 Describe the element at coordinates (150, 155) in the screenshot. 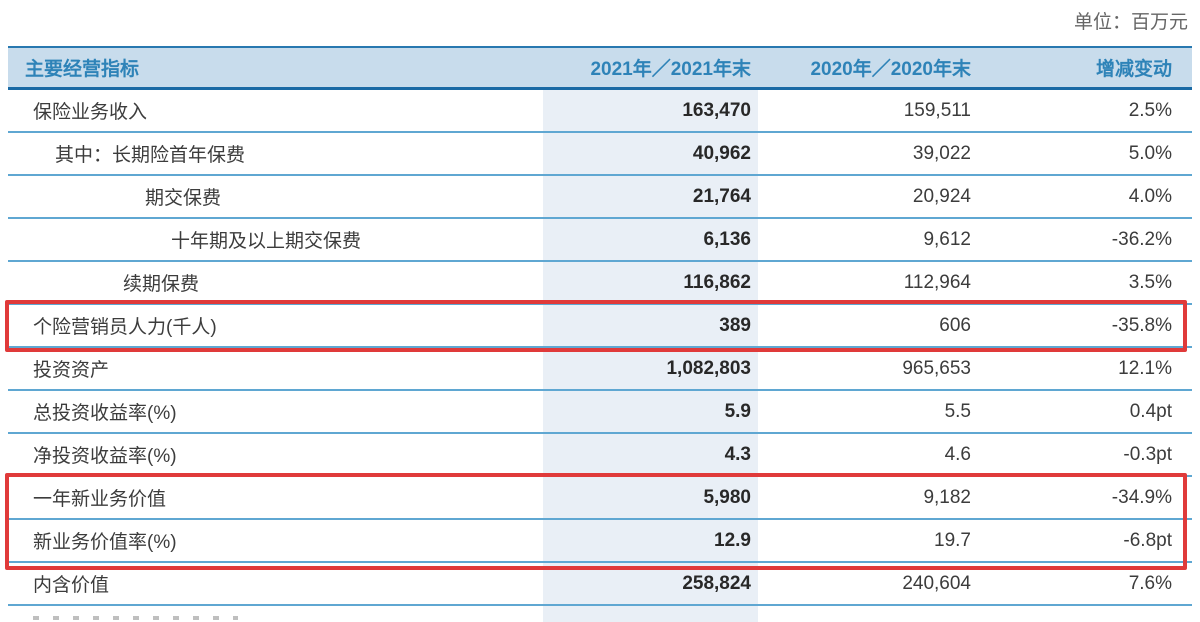

I see `indicator-label: 其中：长期险首年保费` at that location.